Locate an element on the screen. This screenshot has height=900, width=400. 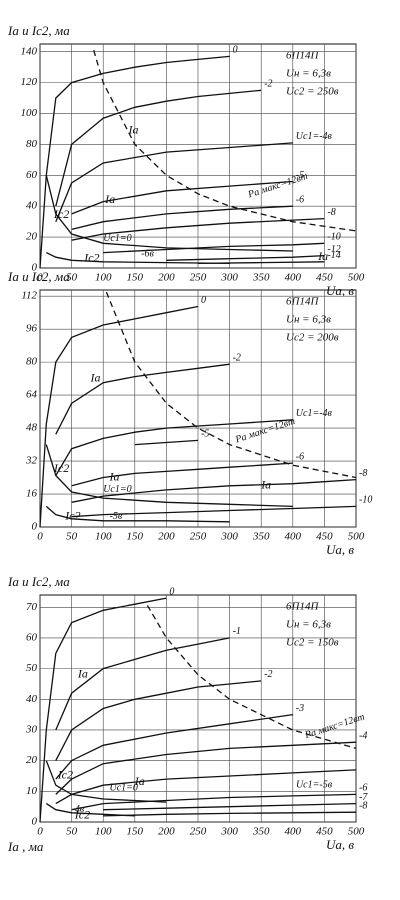
info-text: Uc2 = 150в is located at coordinates (312, 643).